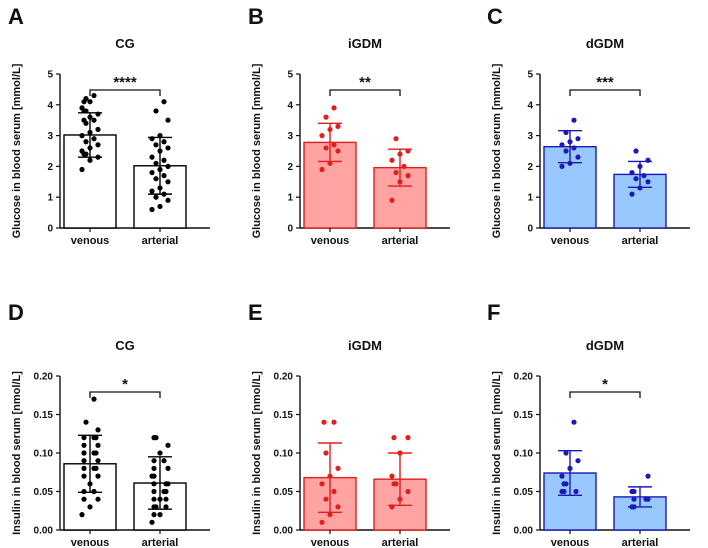 Image resolution: width=708 pixels, height=548 pixels. Describe the element at coordinates (125, 345) in the screenshot. I see `panel-title: CG` at that location.